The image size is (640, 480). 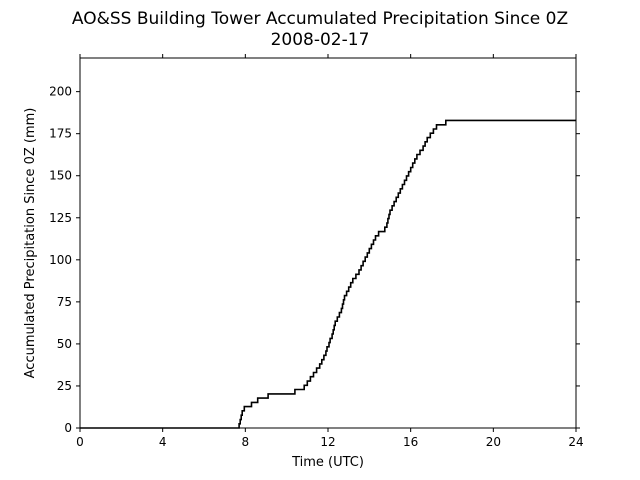 I want to click on x-tick-label: 4, so click(x=163, y=442).